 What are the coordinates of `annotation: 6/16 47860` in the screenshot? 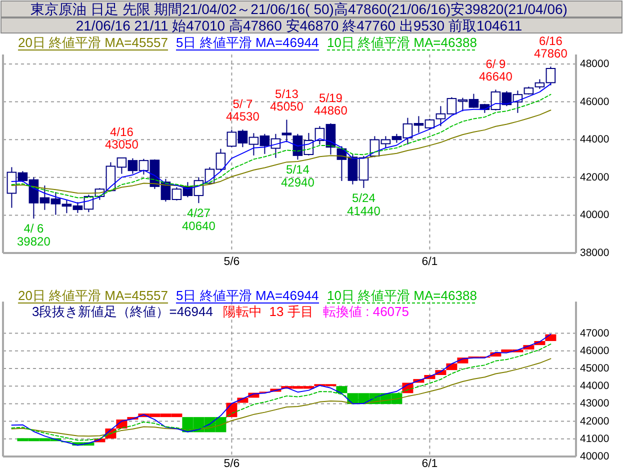 It's located at (551, 47).